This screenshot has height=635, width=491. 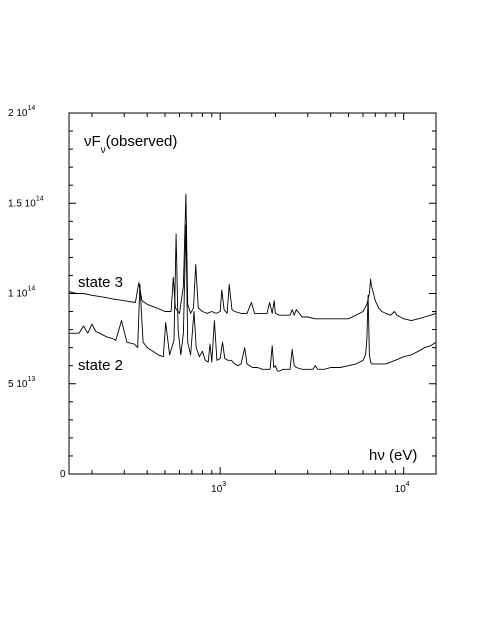 What do you see at coordinates (18, 113) in the screenshot?
I see `y-tick-label-base: 2 10` at bounding box center [18, 113].